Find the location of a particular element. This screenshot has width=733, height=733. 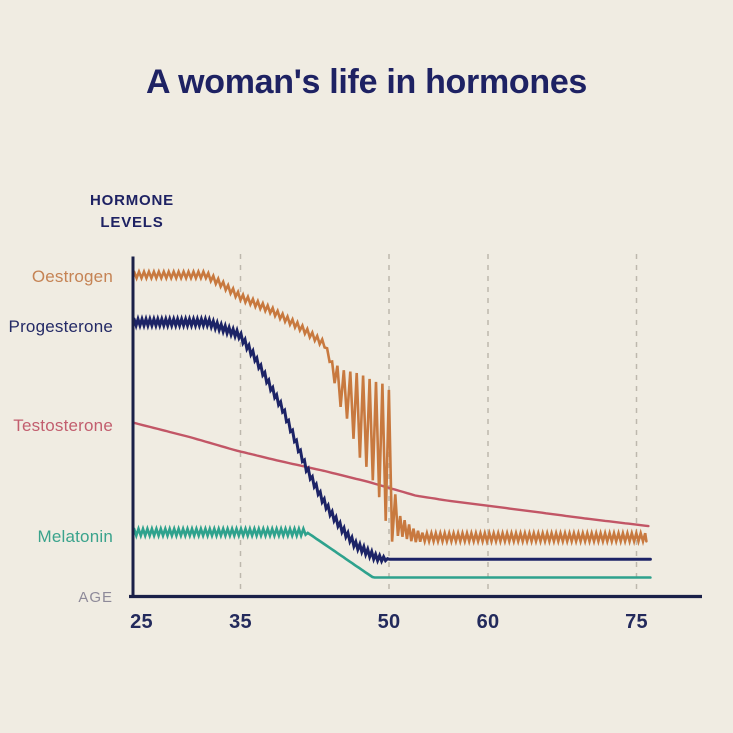

series-line-melatonin is located at coordinates (392, 551).